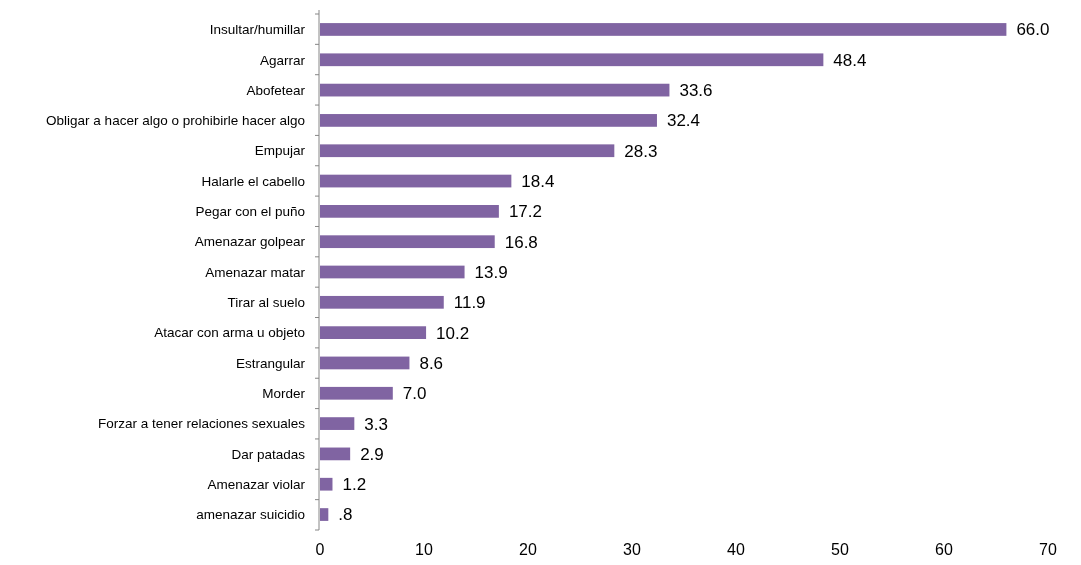 This screenshot has height=565, width=1081. Describe the element at coordinates (257, 30) in the screenshot. I see `y-tick-label: Insultar/humillar` at that location.